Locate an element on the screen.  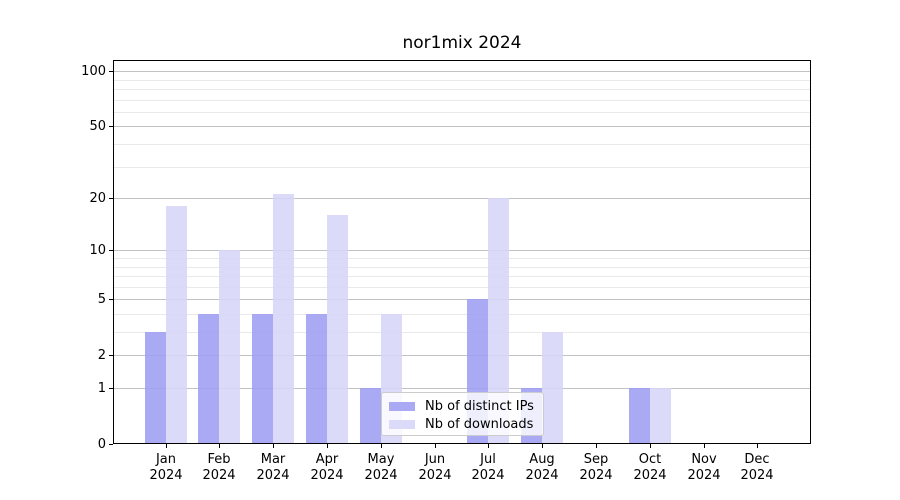
bar-downloads-mar is located at coordinates (283, 318).